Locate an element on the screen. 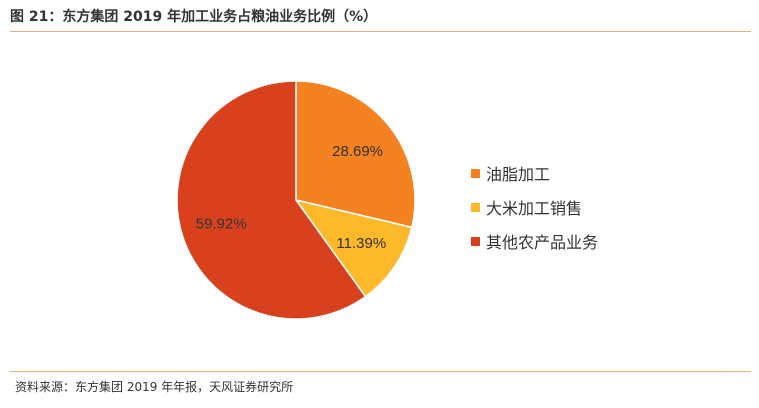  pie-data-label-0: 28.69% is located at coordinates (357, 151).